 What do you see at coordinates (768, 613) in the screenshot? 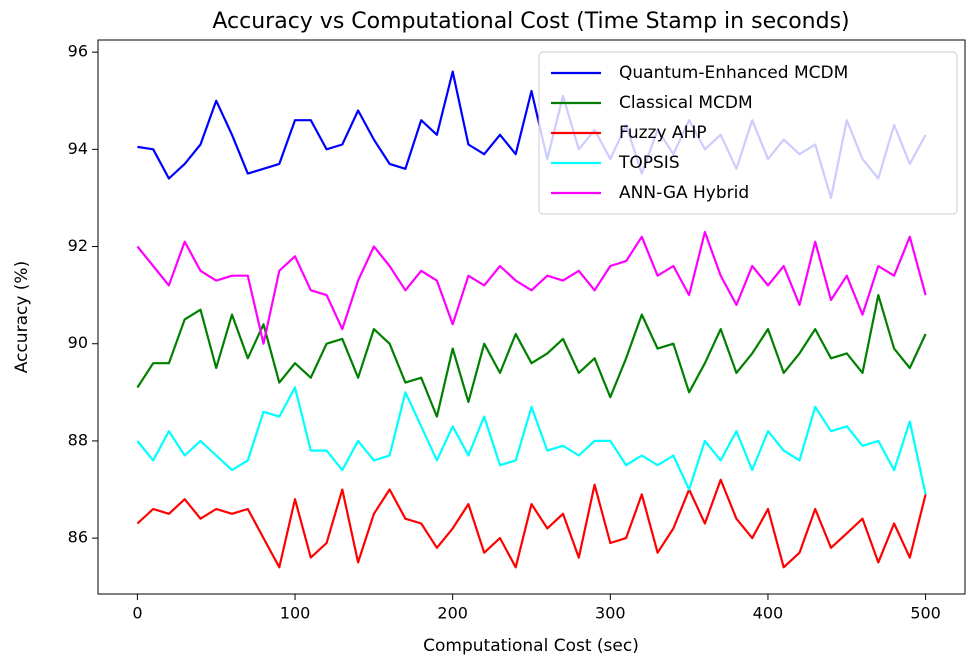
I see `x-tick-label: 400` at bounding box center [768, 613].